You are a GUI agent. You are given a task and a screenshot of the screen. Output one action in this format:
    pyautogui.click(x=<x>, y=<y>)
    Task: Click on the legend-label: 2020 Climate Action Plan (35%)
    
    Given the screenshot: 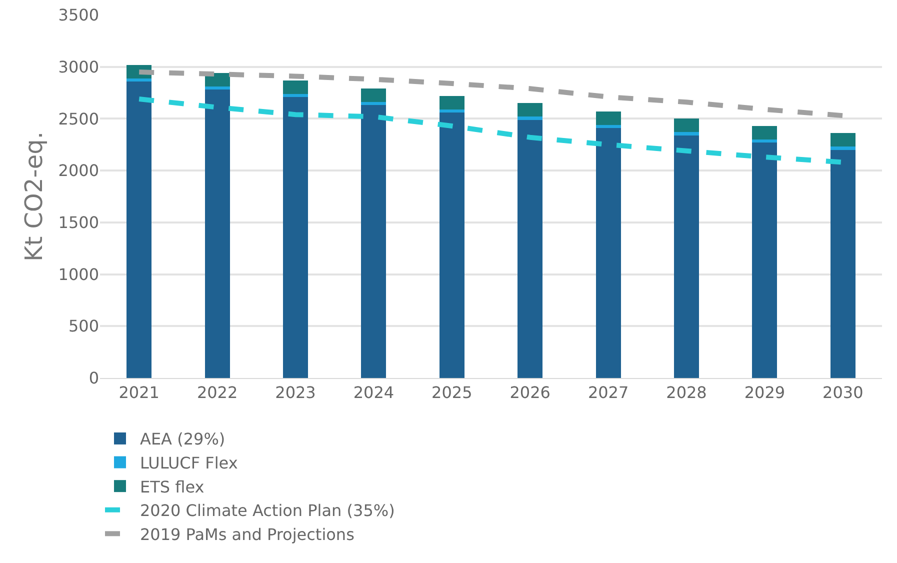 What is the action you would take?
    pyautogui.click(x=267, y=510)
    